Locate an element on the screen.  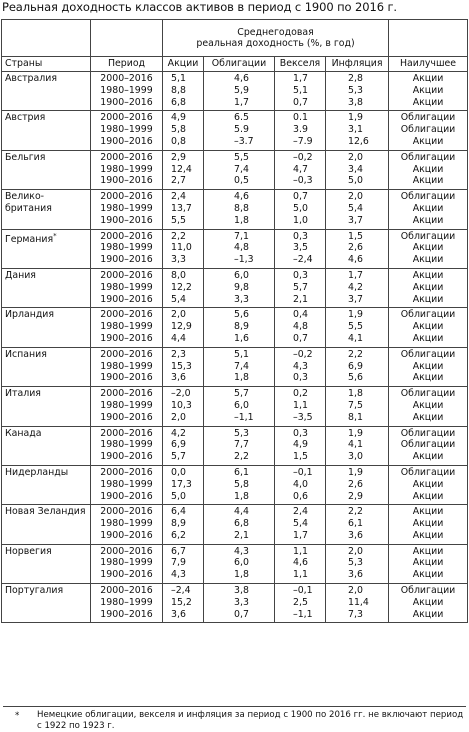
cell-value: 2,0 is located at coordinates (355, 591).